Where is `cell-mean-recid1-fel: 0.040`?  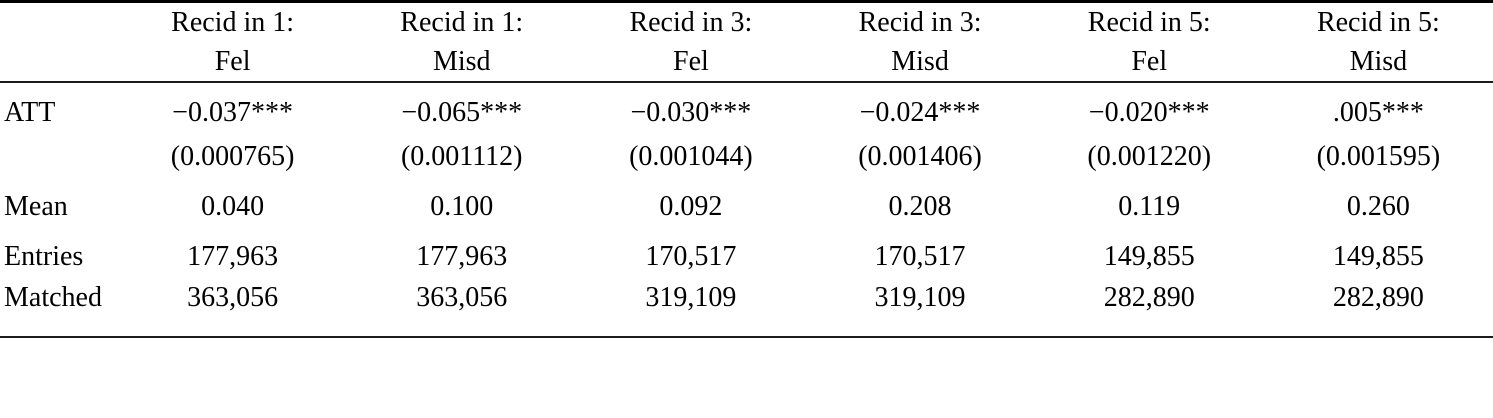 cell-mean-recid1-fel: 0.040 is located at coordinates (233, 206).